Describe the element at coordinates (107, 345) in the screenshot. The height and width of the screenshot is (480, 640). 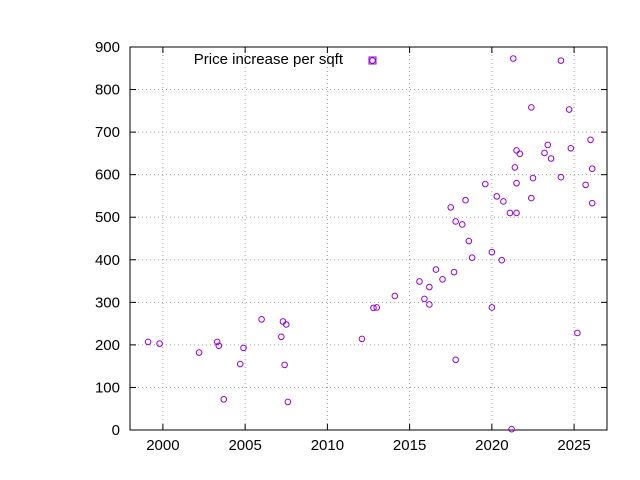
I see `y-tick-label: 200` at that location.